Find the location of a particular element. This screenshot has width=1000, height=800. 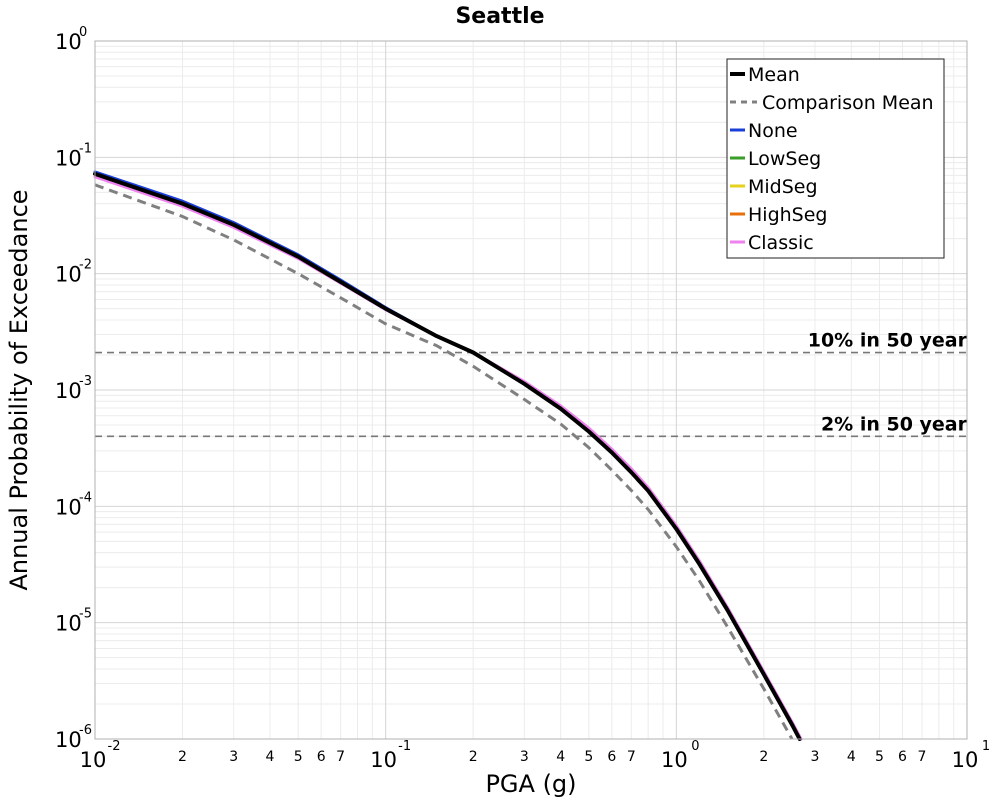

legend-entry-label: LowSeg is located at coordinates (784, 159).